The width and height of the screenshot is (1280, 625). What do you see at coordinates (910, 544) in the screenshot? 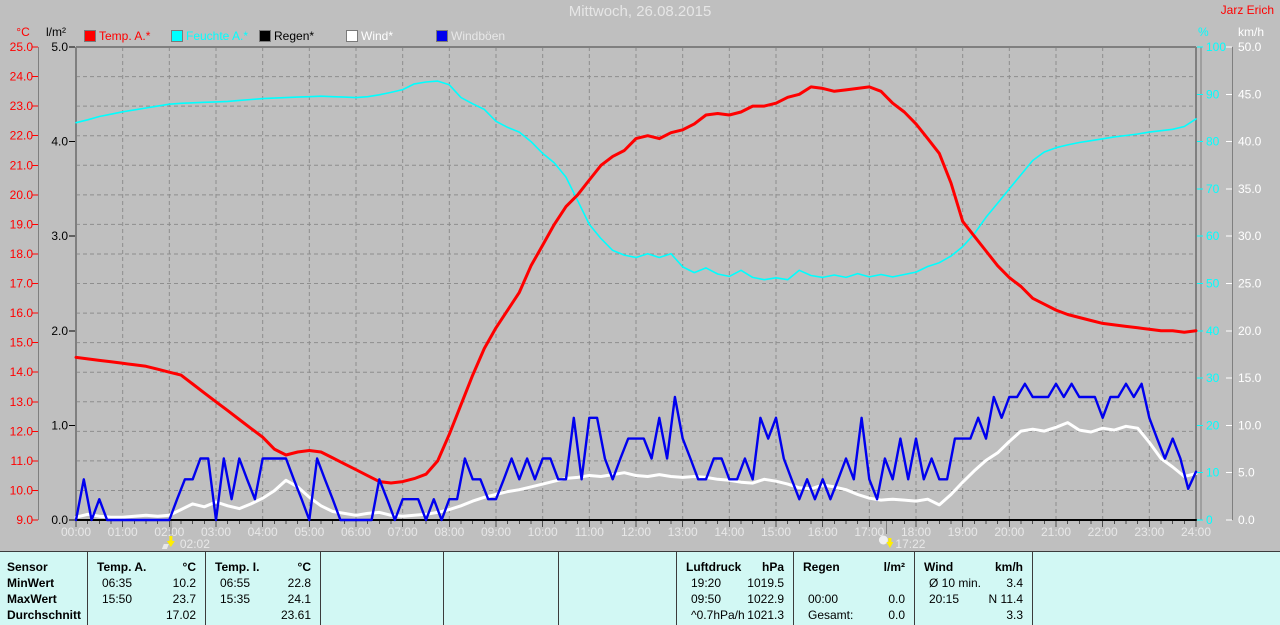
I see `marker-time-label: 17:22` at bounding box center [910, 544].